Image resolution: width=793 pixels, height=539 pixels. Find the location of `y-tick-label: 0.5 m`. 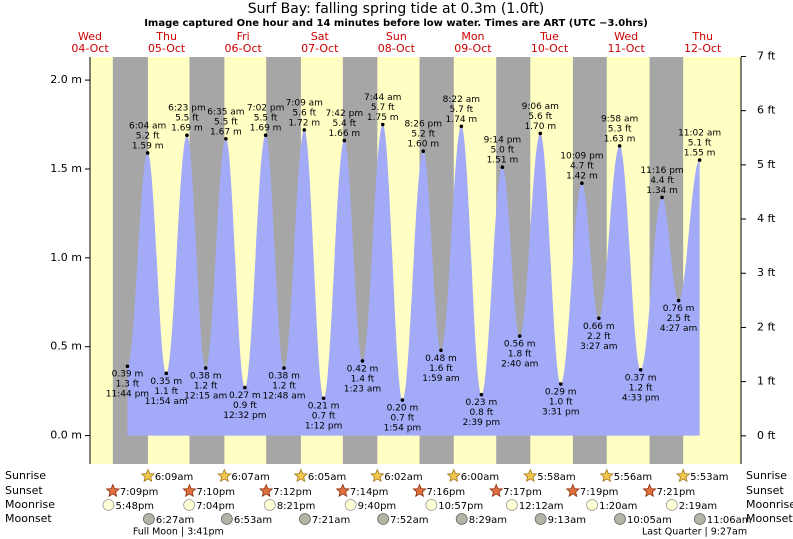

y-tick-label: 0.5 m is located at coordinates (66, 346).